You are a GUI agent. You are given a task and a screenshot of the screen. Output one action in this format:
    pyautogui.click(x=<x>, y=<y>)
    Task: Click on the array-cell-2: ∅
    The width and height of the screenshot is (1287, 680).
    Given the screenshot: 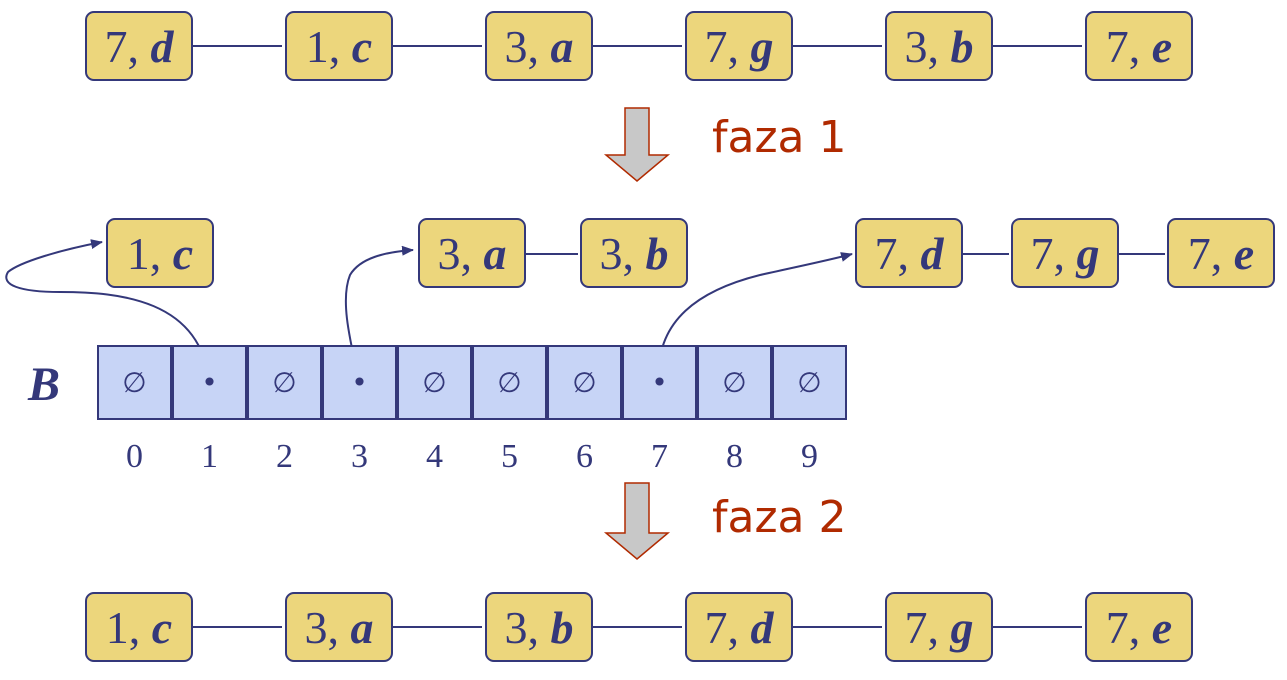 What is the action you would take?
    pyautogui.click(x=284, y=382)
    